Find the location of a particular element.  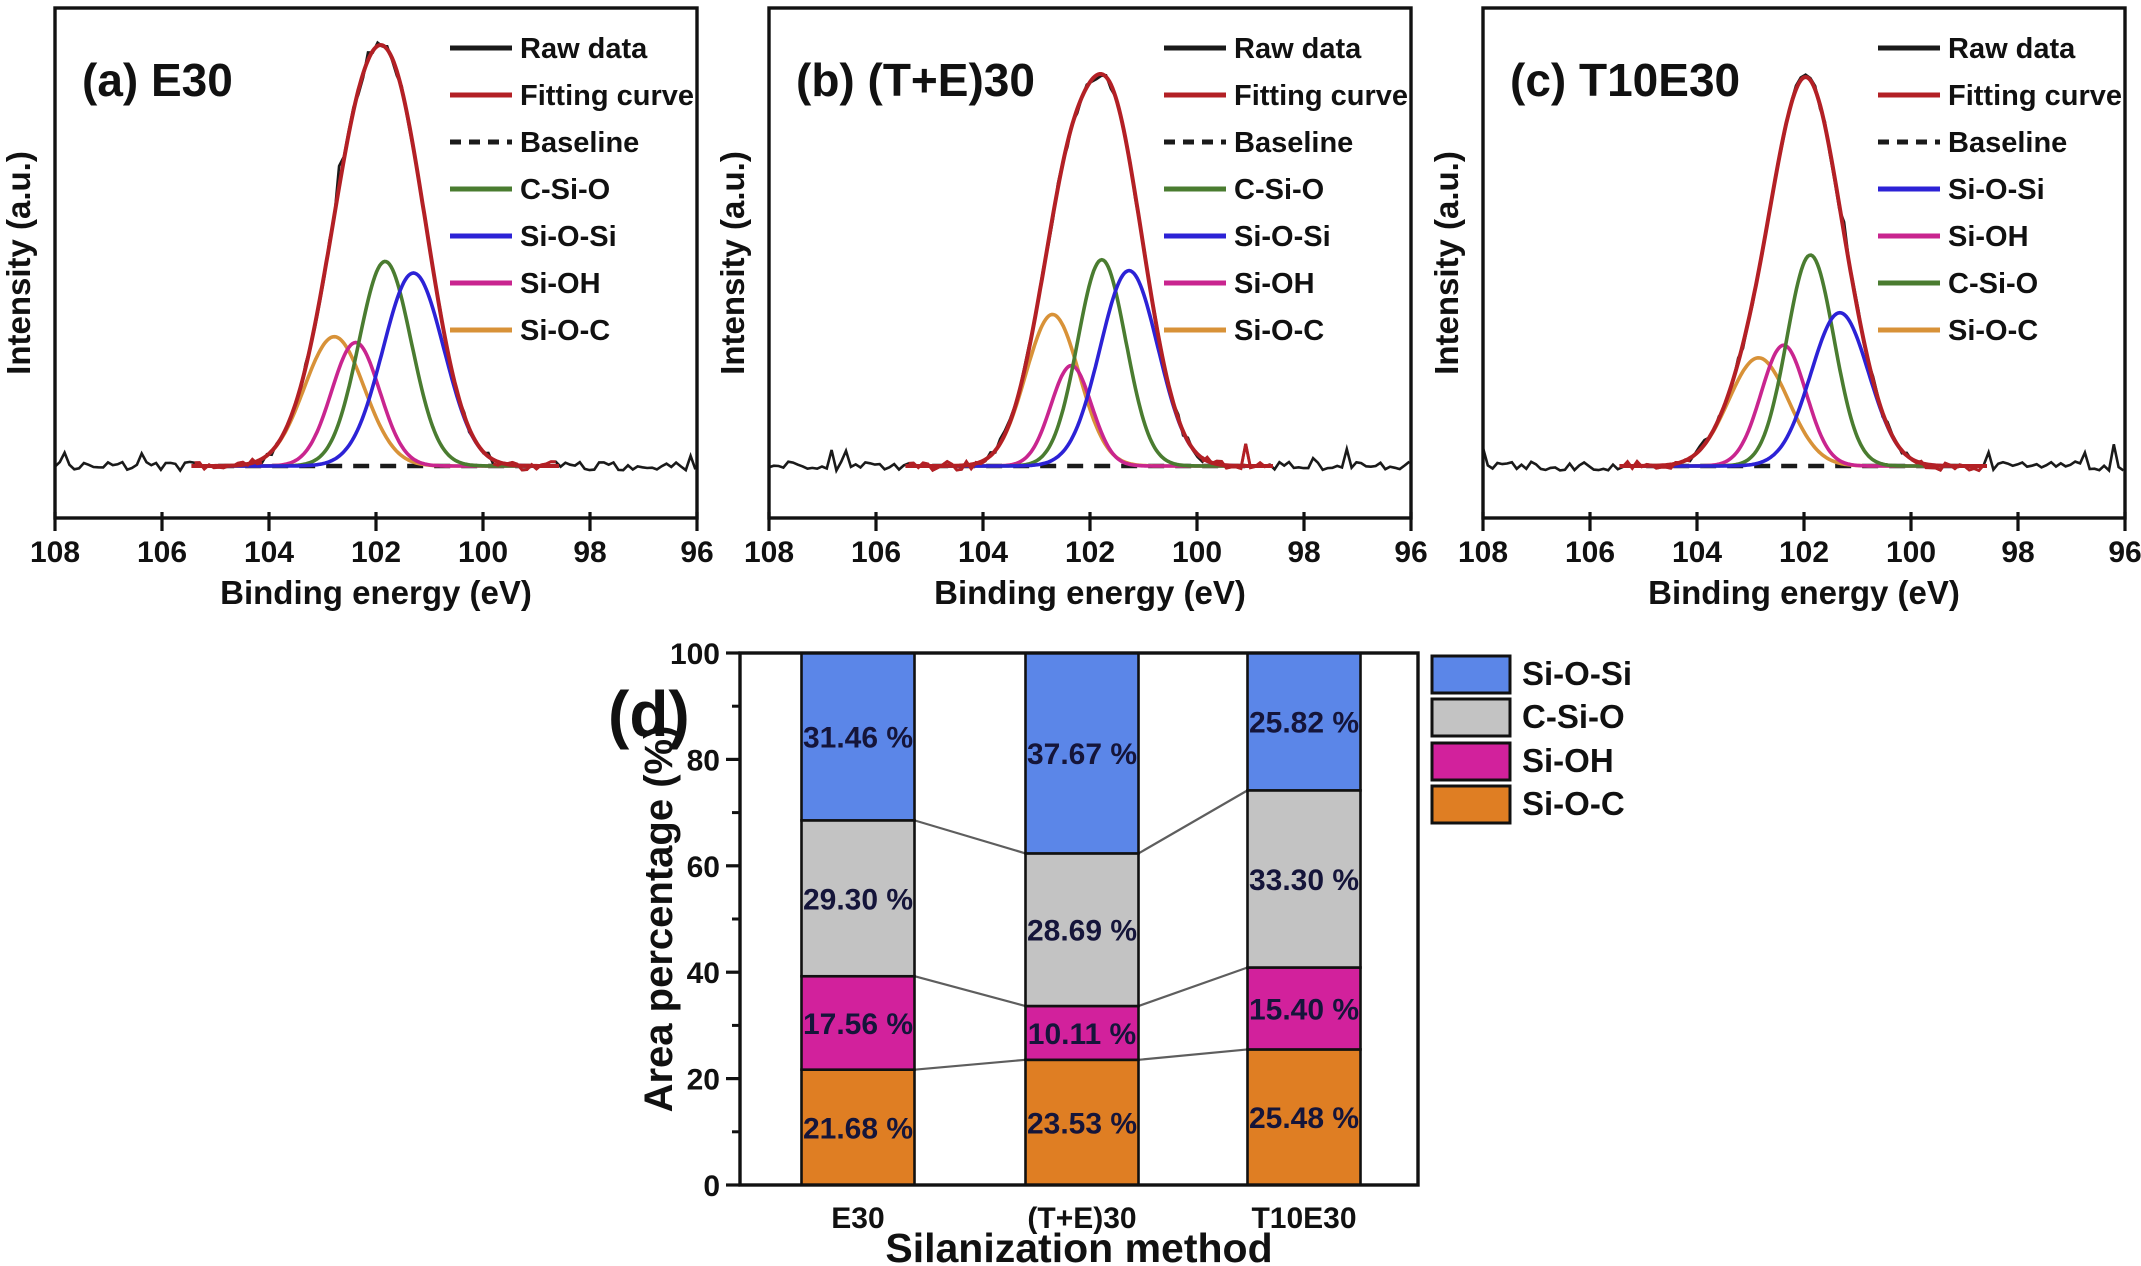

bar-value-label: 21.68 % is located at coordinates (858, 1128).